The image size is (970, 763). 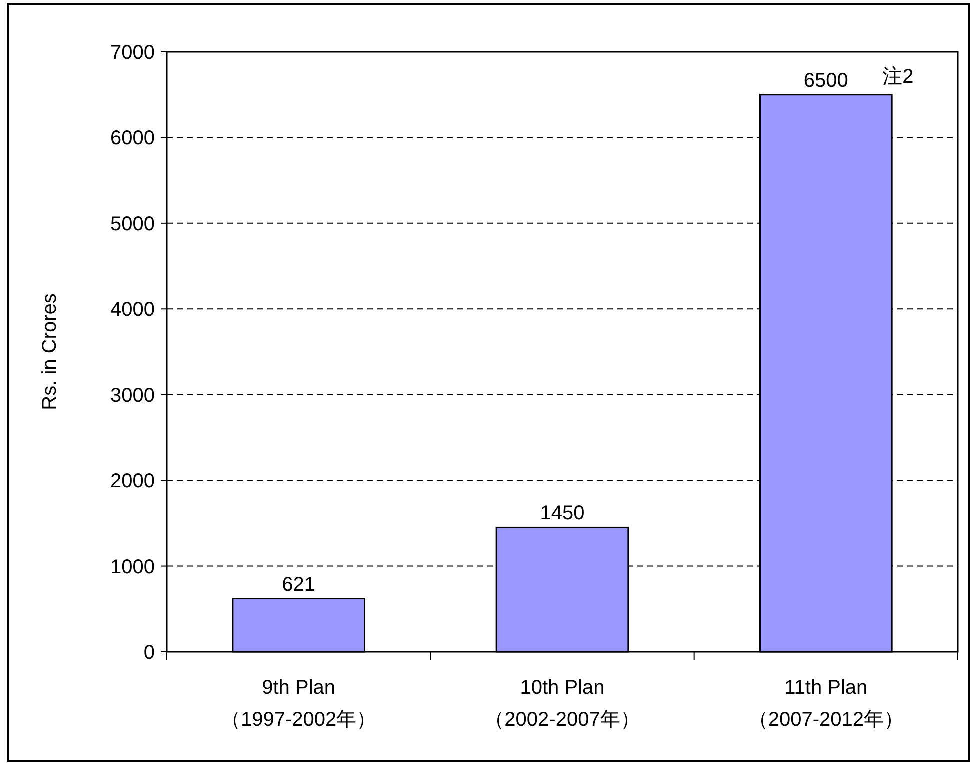 What do you see at coordinates (562, 704) in the screenshot?
I see `x-tick-label: 10th Plan （2002-2007年）` at bounding box center [562, 704].